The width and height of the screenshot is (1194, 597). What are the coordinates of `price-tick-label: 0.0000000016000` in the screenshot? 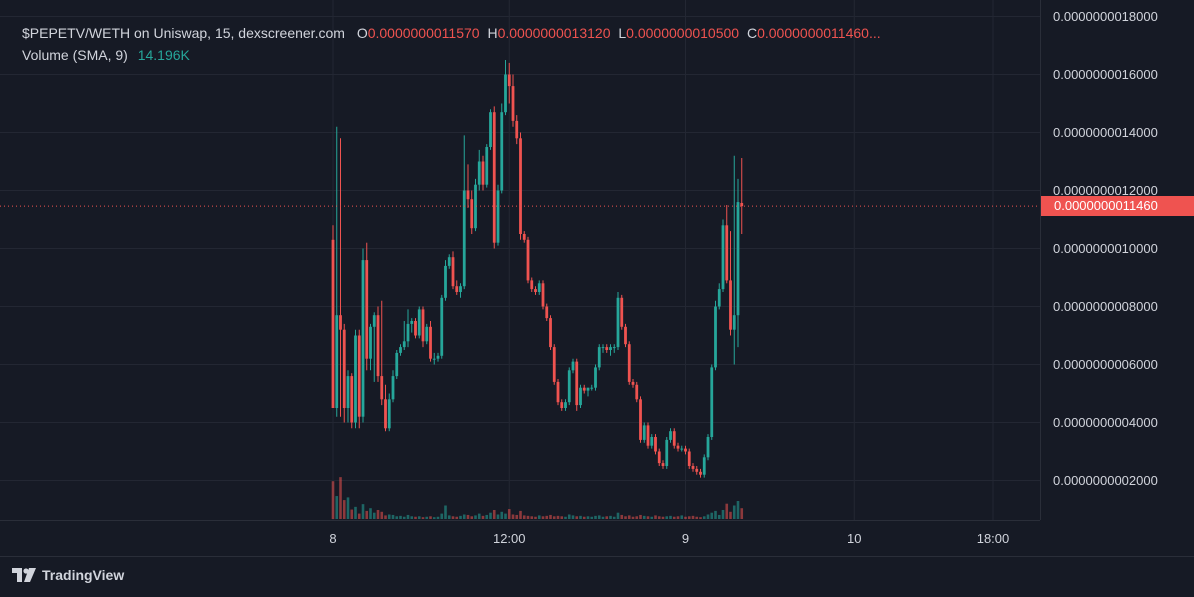 It's located at (1105, 74).